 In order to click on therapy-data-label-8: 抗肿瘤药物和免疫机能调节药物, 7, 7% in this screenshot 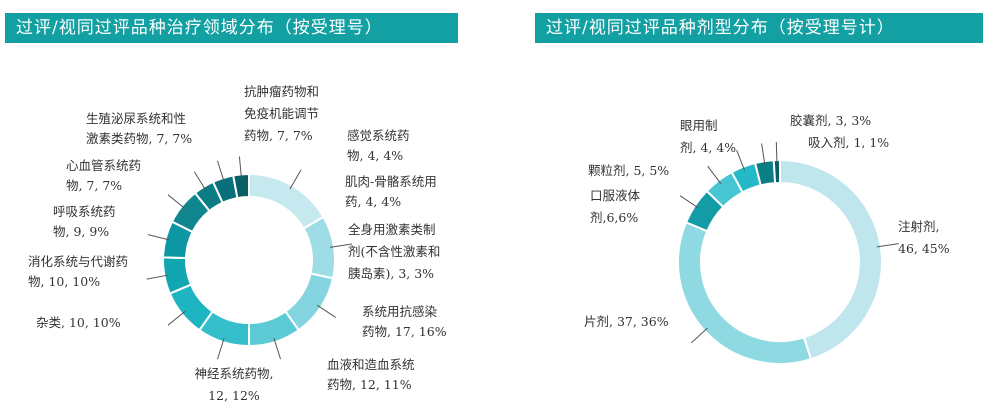, I will do `click(281, 113)`.